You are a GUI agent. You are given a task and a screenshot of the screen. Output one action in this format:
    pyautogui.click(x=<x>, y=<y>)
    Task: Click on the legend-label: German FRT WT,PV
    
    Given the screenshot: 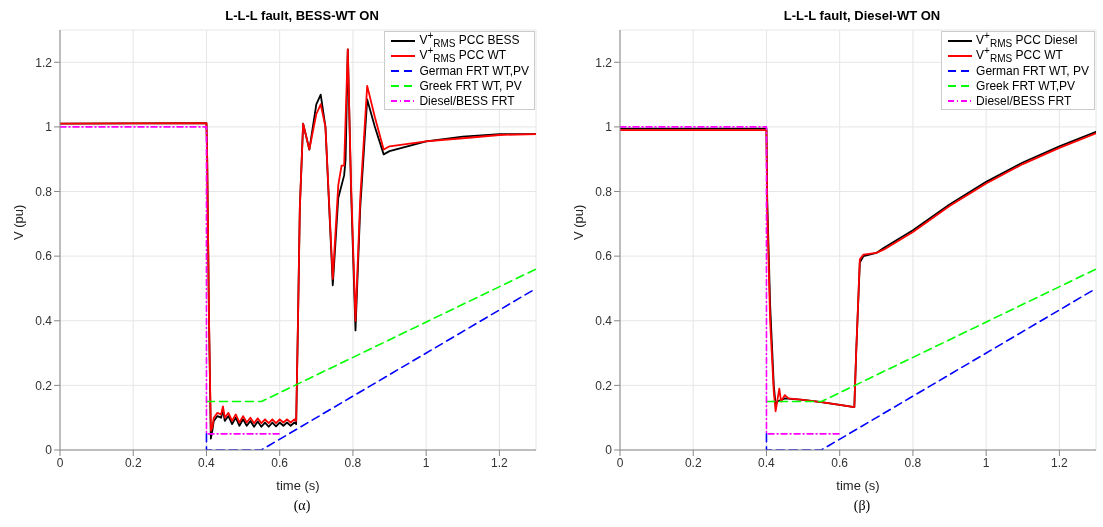 What is the action you would take?
    pyautogui.click(x=474, y=70)
    